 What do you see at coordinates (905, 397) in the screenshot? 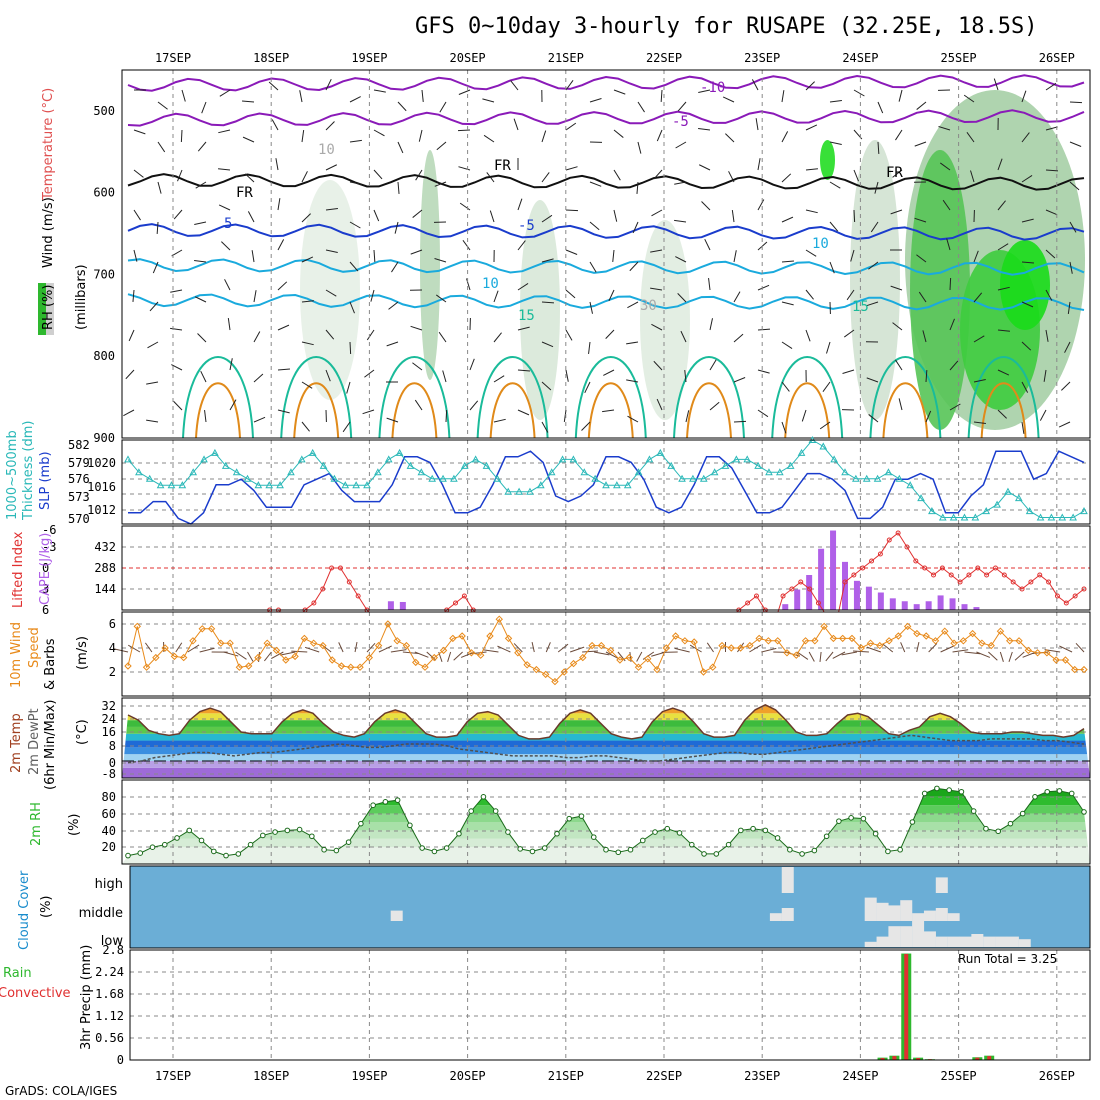
I see `temp-contour-diurnal` at bounding box center [905, 397].